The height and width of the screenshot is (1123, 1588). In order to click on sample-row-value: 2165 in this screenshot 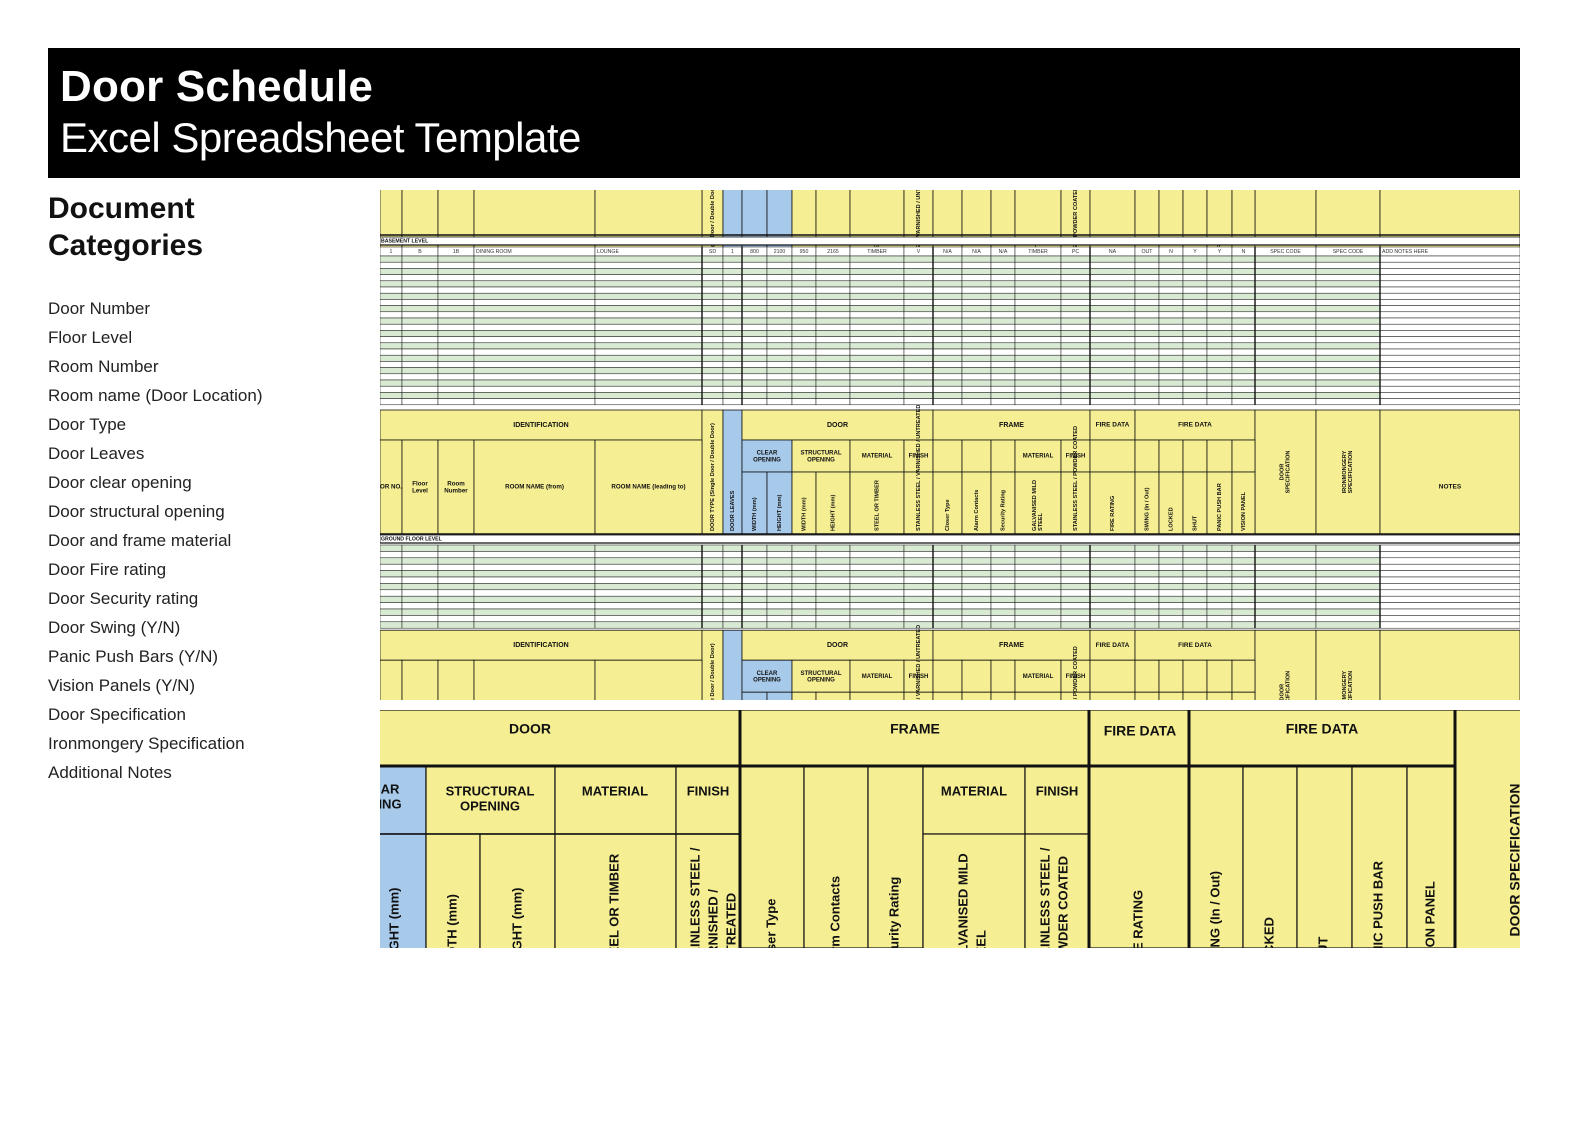, I will do `click(833, 252)`.